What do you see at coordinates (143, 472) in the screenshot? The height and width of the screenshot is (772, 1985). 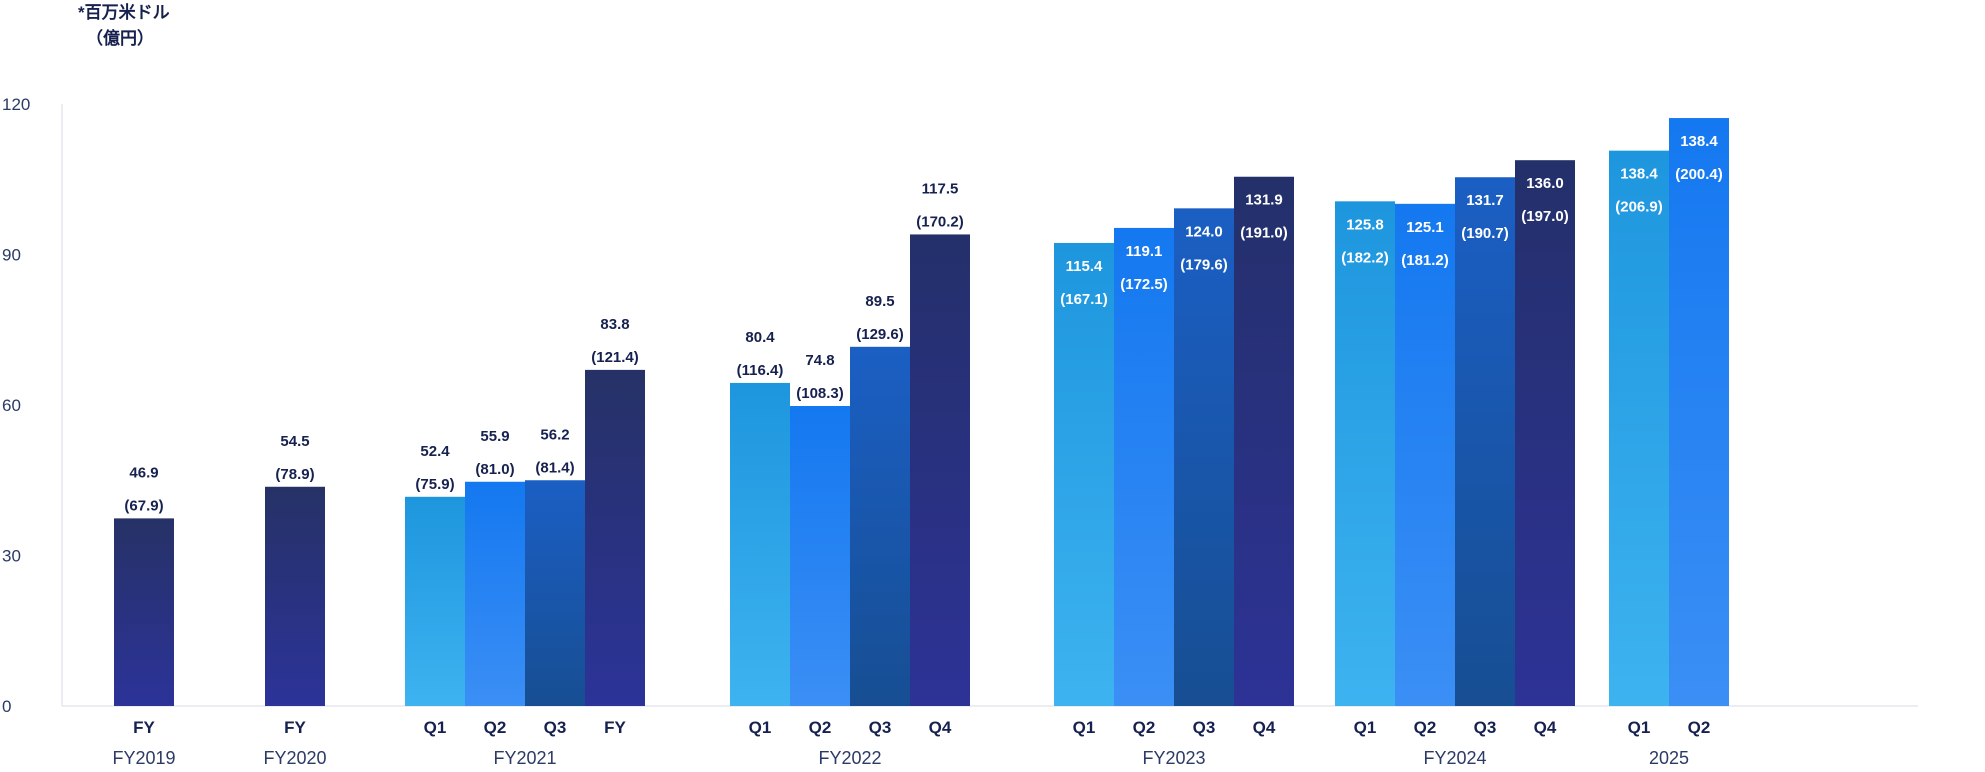 I see `bar-value-label: 46.9` at bounding box center [143, 472].